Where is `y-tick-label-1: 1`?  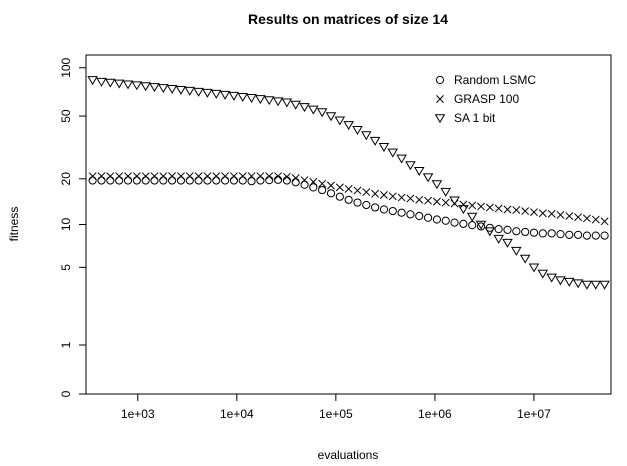
y-tick-label-1: 1 is located at coordinates (66, 344).